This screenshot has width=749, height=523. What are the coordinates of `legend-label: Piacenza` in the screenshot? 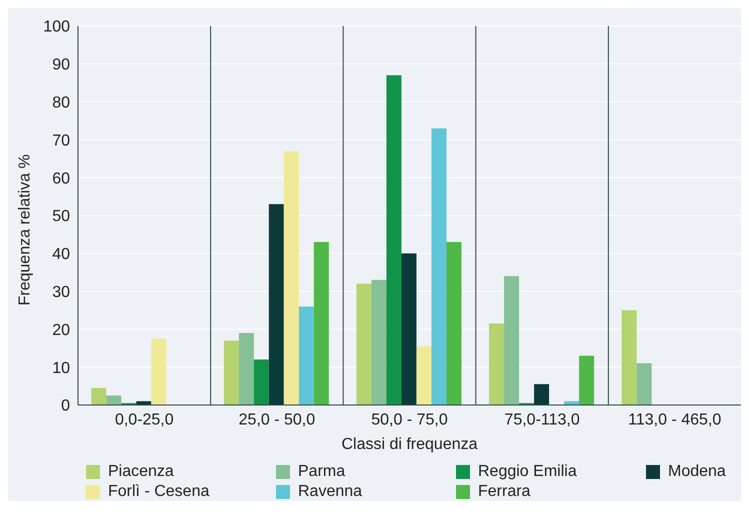 It's located at (141, 472).